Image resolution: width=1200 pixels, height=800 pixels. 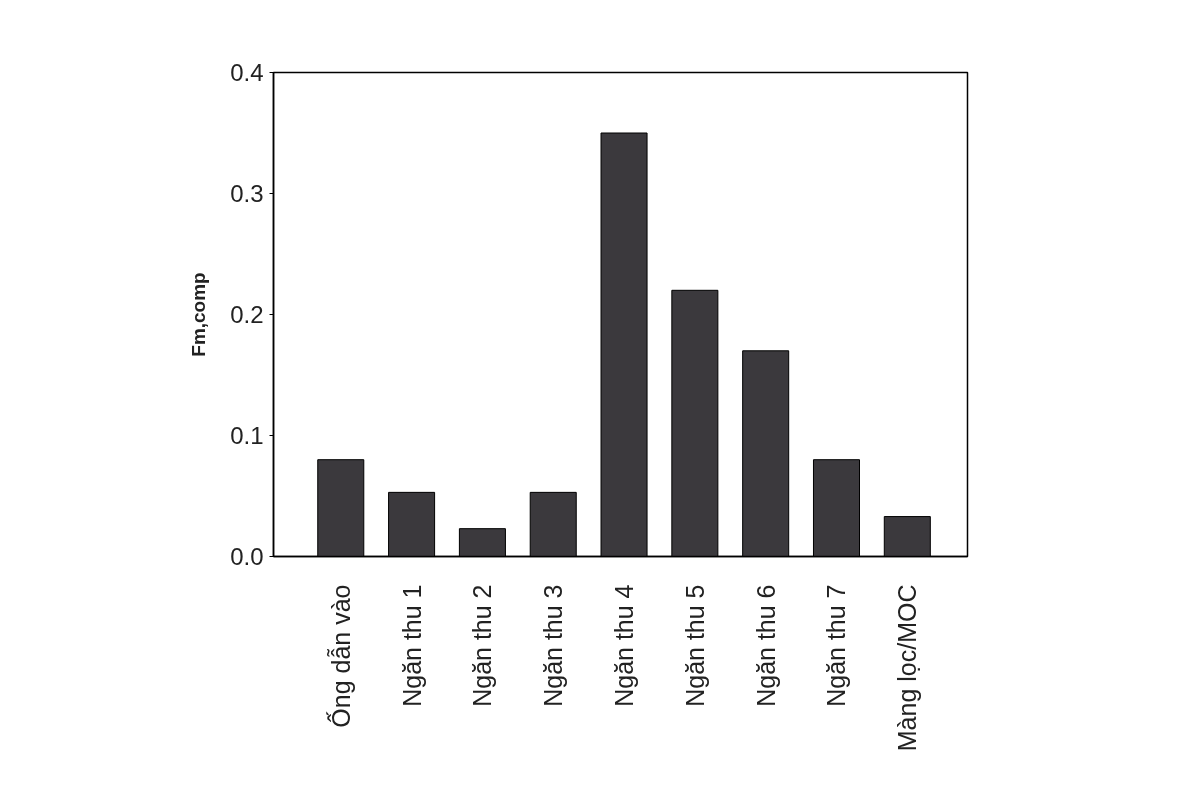 What do you see at coordinates (247, 314) in the screenshot?
I see `y-tick-label: 0.2` at bounding box center [247, 314].